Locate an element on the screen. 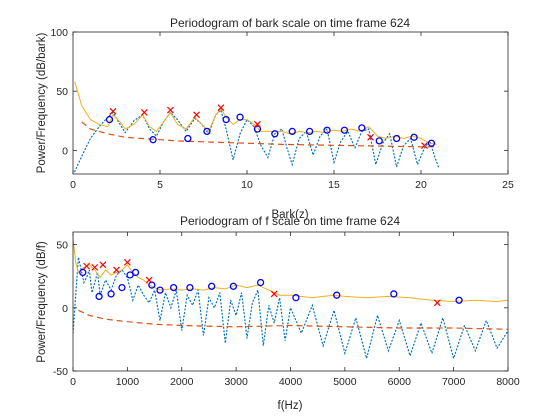 This screenshot has height=420, width=560. x-tick-label: 7000 is located at coordinates (454, 382).